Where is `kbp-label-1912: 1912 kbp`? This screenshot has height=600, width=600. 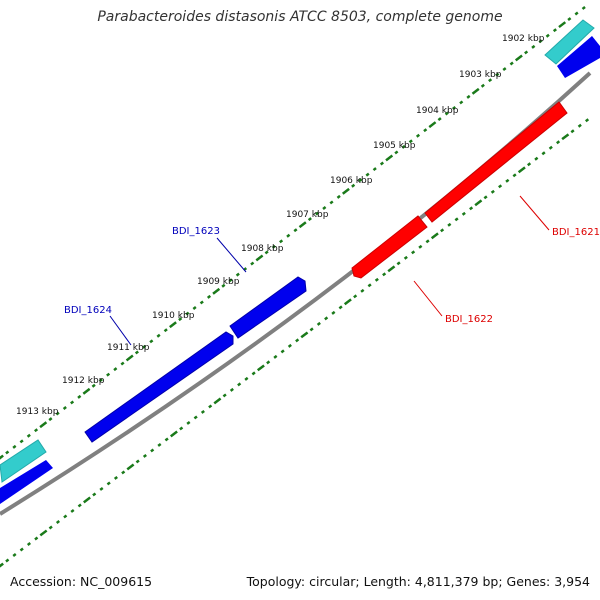 kbp-label-1912: 1912 kbp is located at coordinates (83, 381).